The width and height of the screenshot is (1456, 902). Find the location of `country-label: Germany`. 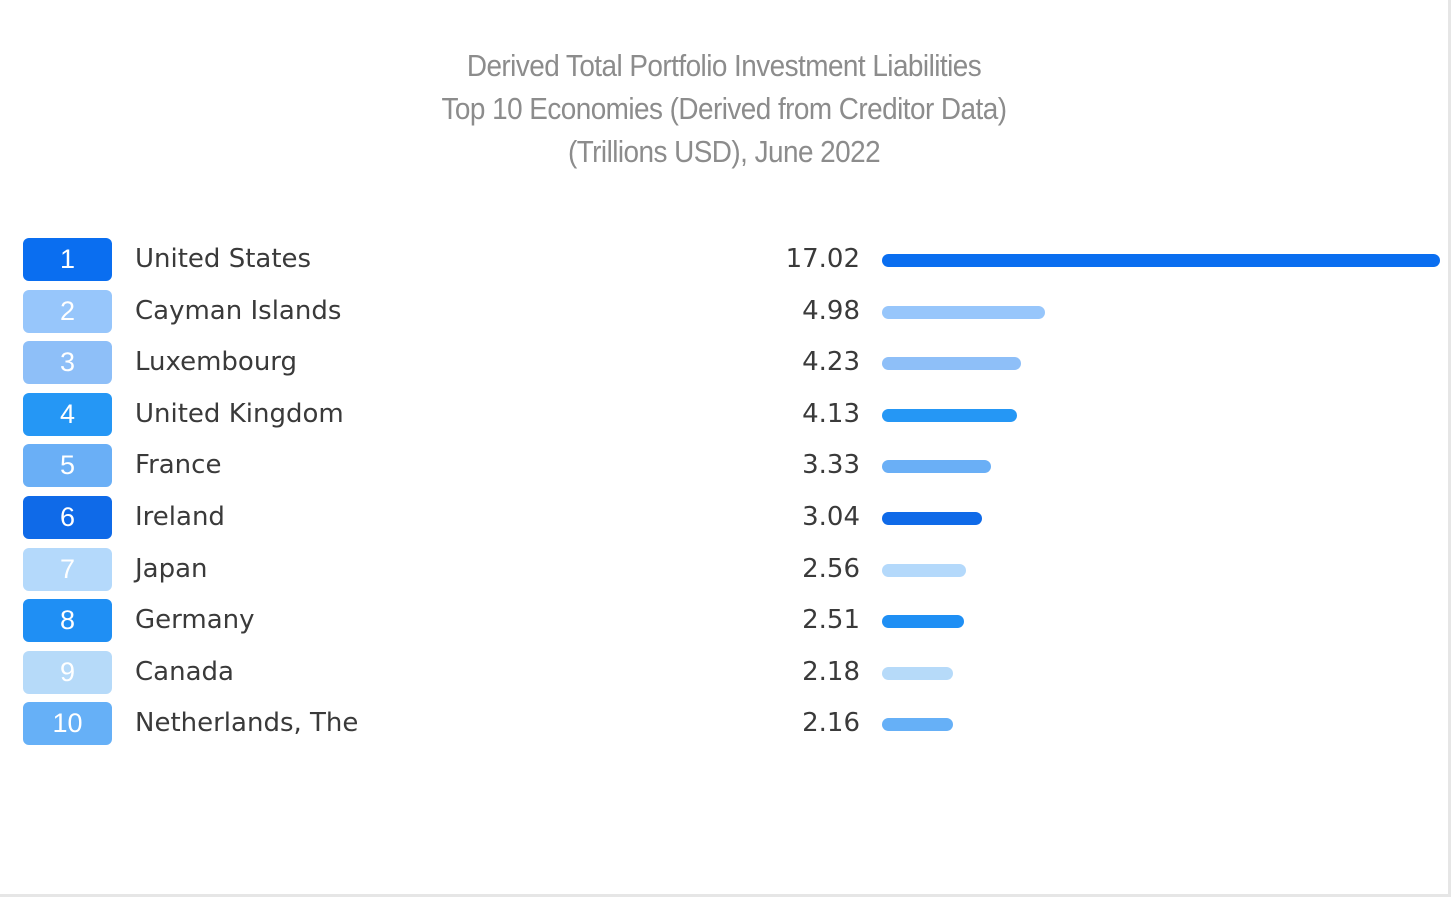

country-label: Germany is located at coordinates (195, 620).